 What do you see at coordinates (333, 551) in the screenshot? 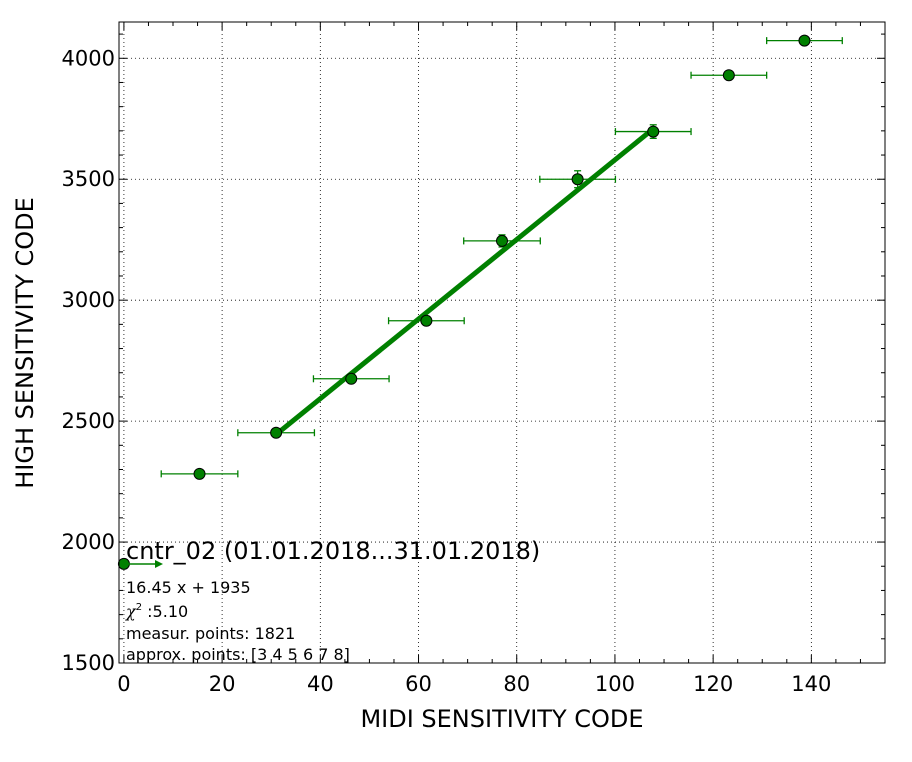
I see `annotation-title: cntr_02 (01.01.2018...31.01.2018)` at bounding box center [333, 551].